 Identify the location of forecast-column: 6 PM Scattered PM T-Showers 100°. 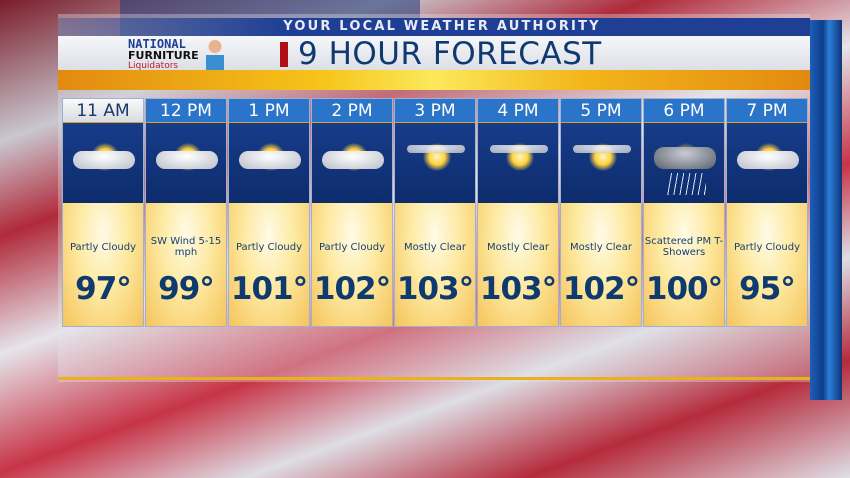
(684, 212).